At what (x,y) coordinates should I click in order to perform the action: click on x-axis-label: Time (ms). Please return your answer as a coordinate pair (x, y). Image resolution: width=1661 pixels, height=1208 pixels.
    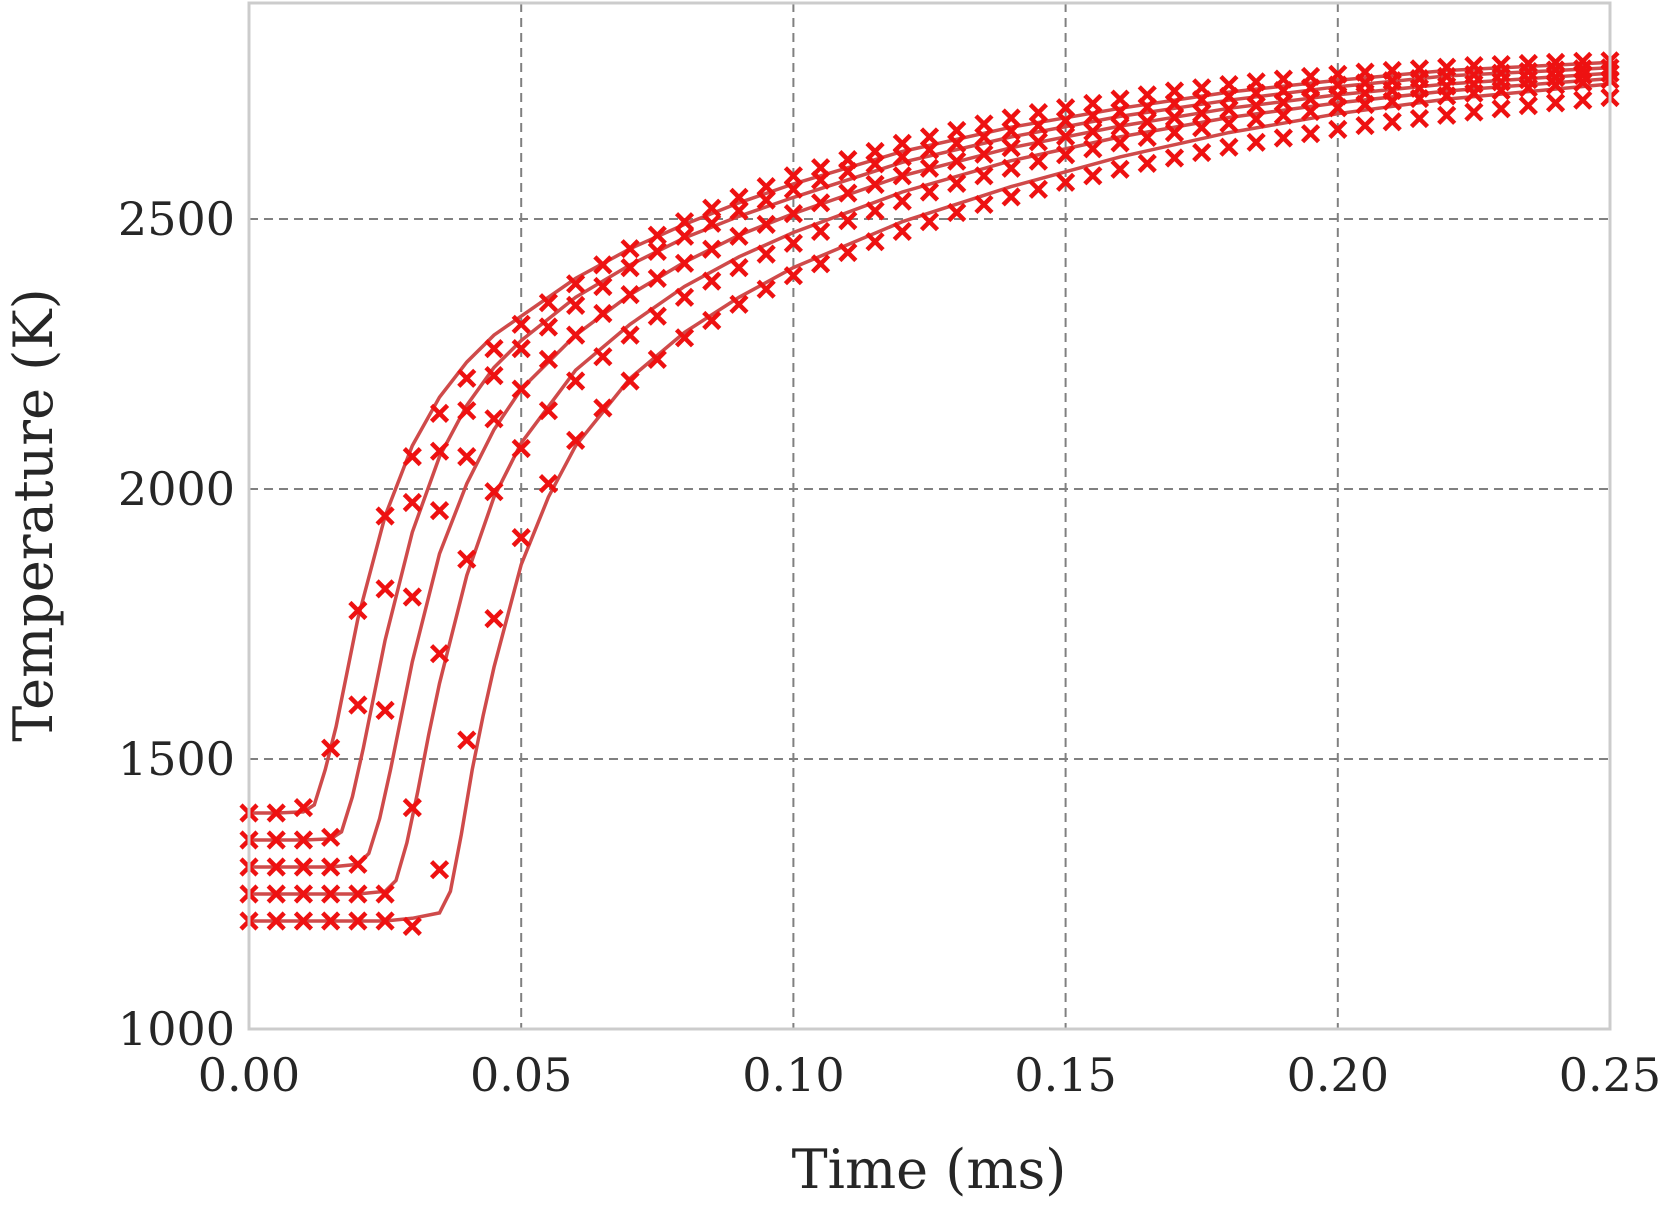
    Looking at the image, I should click on (929, 1169).